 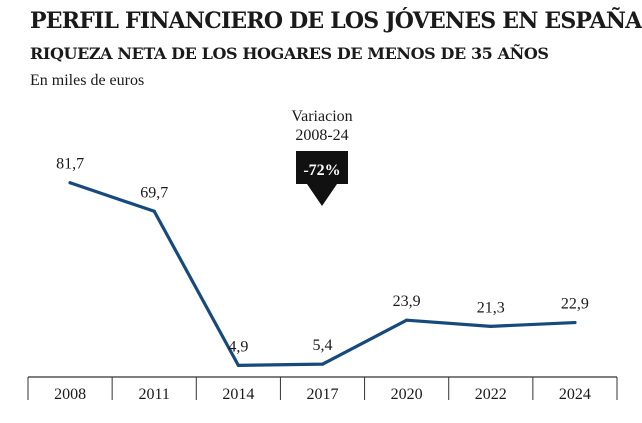 What do you see at coordinates (87, 80) in the screenshot?
I see `unit-label: En miles de euros` at bounding box center [87, 80].